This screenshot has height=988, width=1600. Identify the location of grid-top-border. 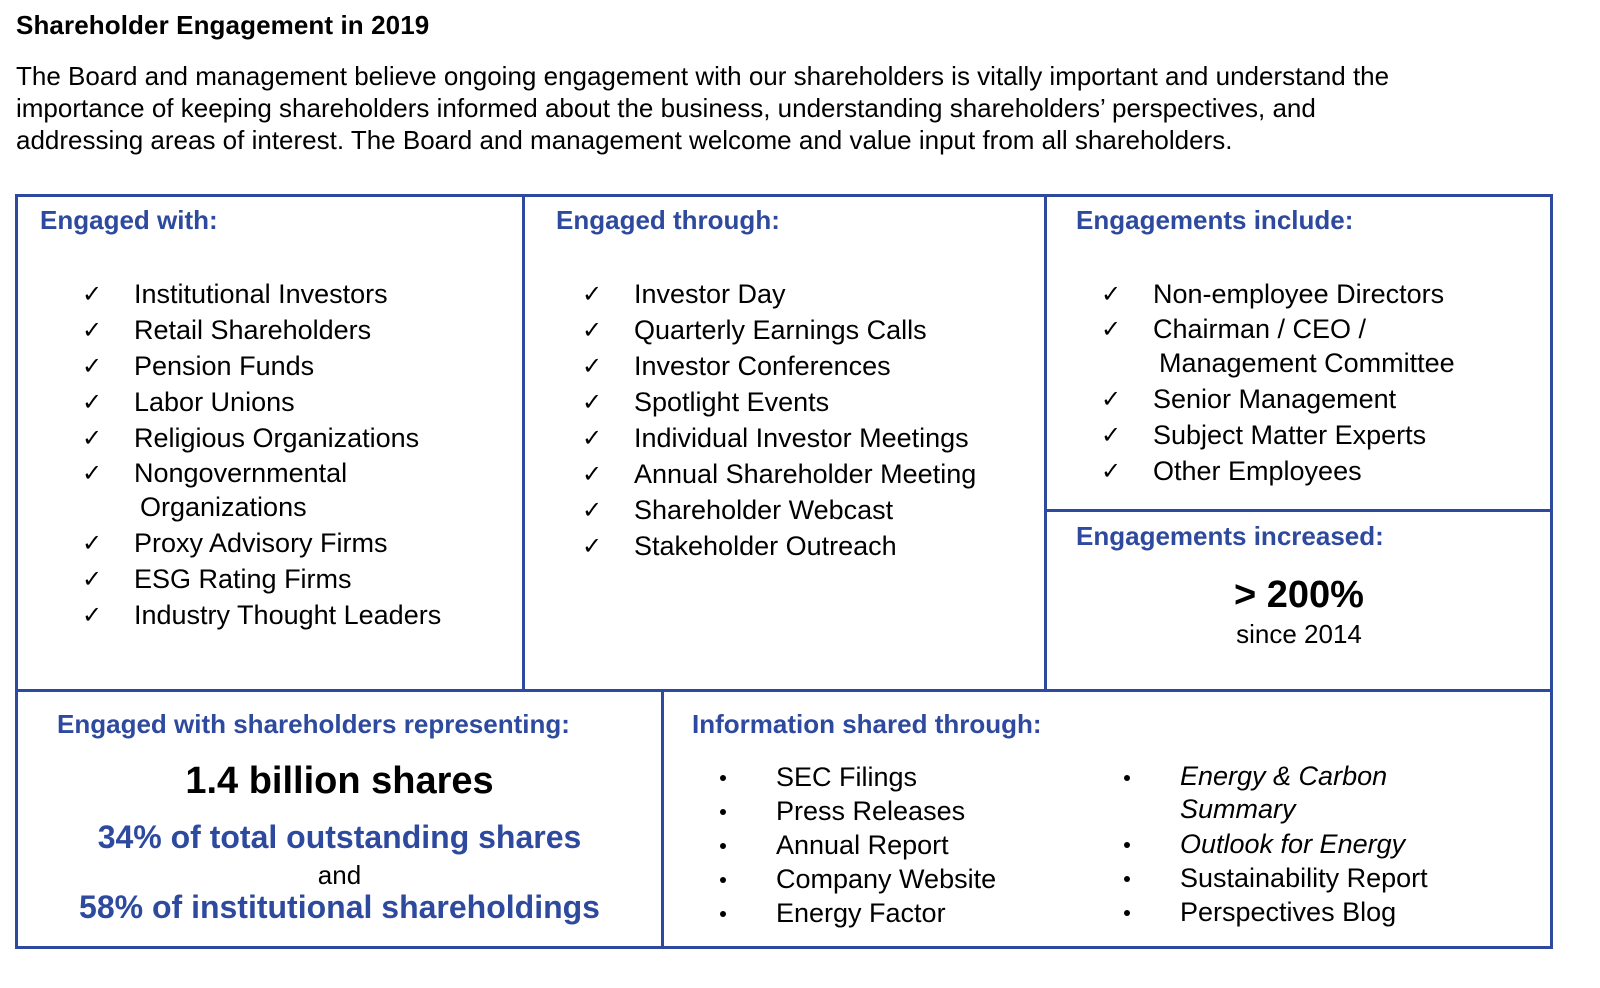
(784, 195).